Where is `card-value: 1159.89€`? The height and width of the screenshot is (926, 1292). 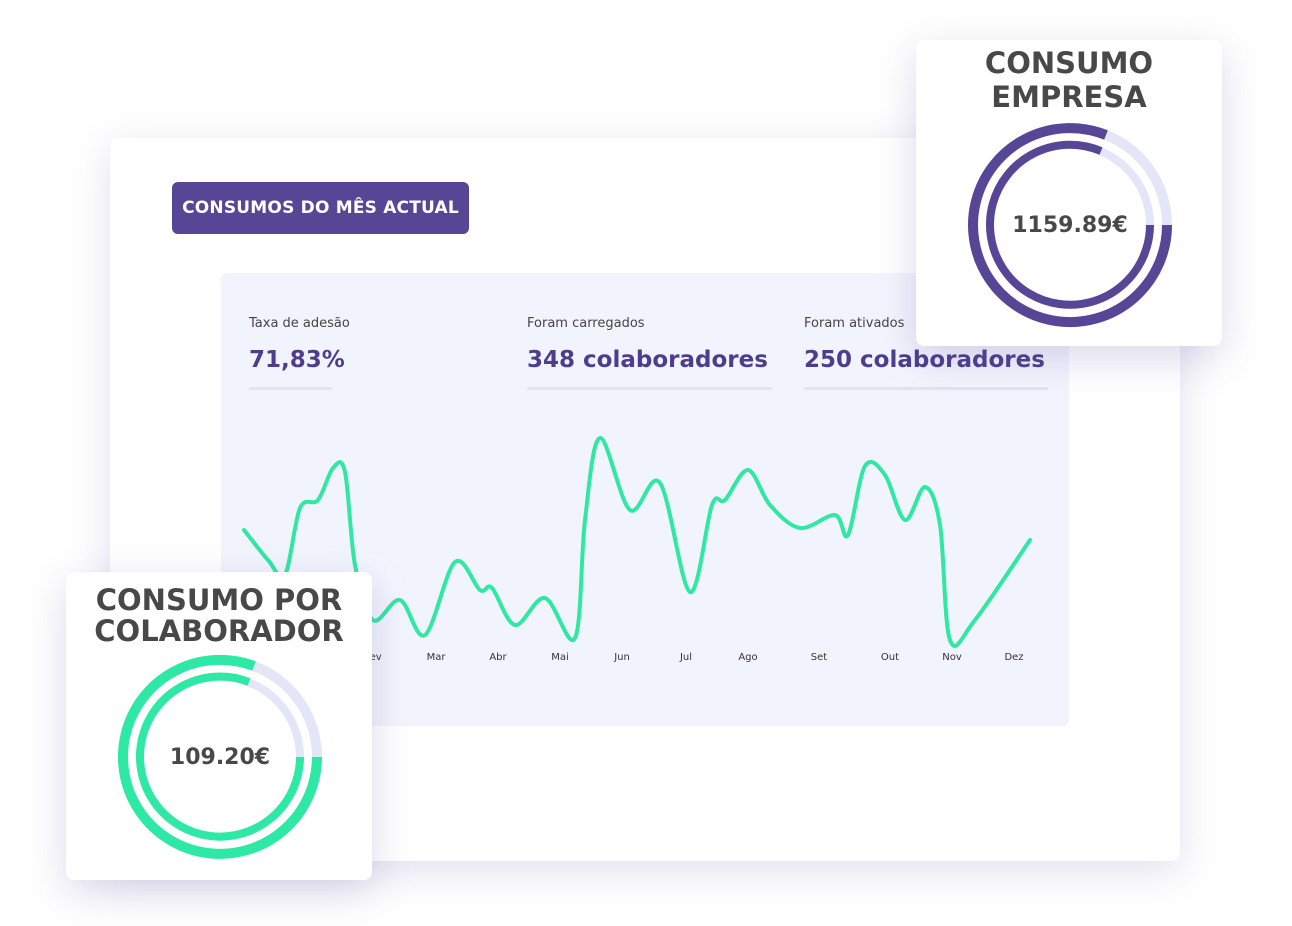
card-value: 1159.89€ is located at coordinates (1070, 225).